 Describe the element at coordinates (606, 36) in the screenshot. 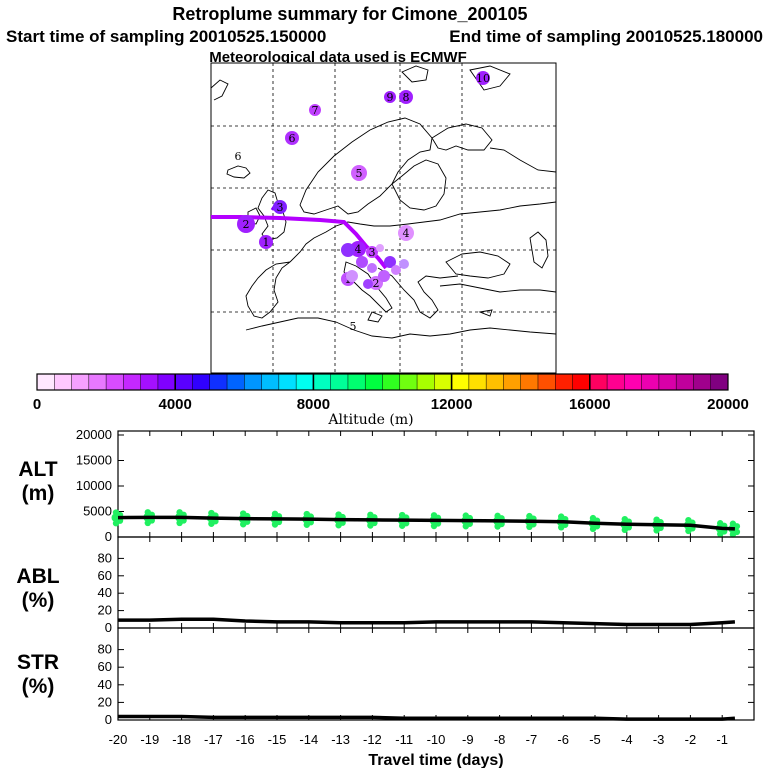

I see `end-time-label: End time of sampling 20010525.180000` at that location.